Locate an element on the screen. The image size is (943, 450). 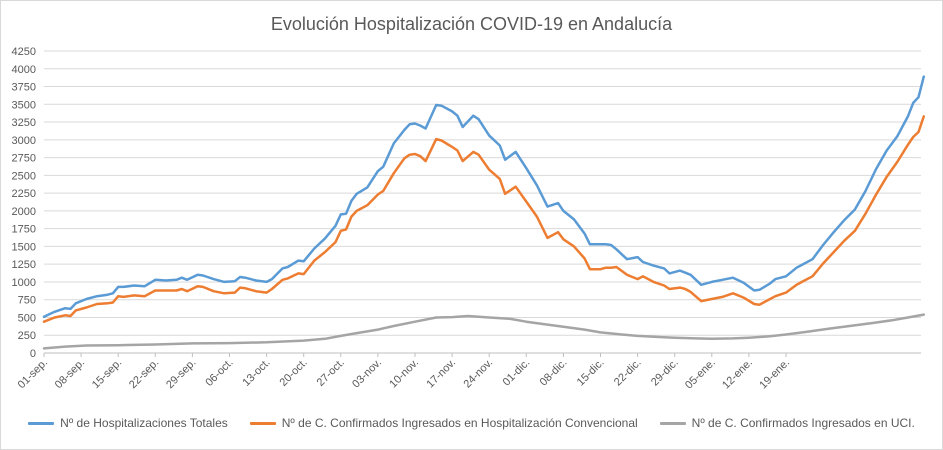
y-tick-label: 1750 is located at coordinates (24, 230).